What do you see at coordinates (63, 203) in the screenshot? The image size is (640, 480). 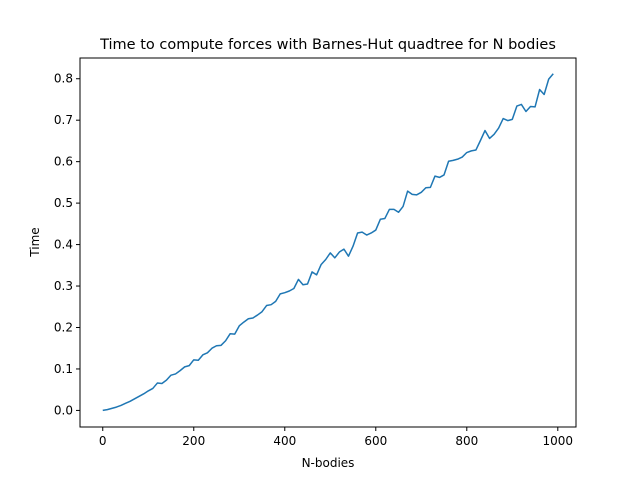 I see `y-tick-label: 0.5` at bounding box center [63, 203].